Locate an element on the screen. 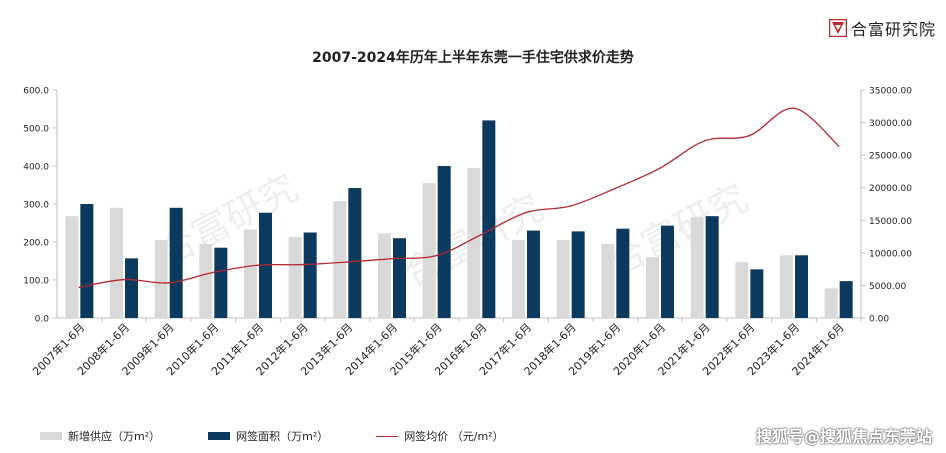 This screenshot has width=946, height=453. chart-legend: 新增供应（万m²） 网签面积（万m²） 网签均价 （元/m²） is located at coordinates (272, 436).